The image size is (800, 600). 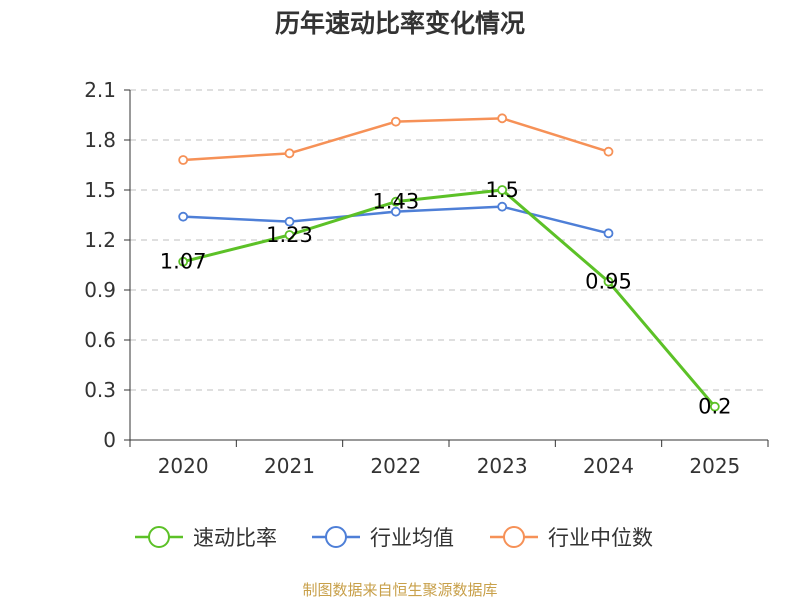 What do you see at coordinates (395, 466) in the screenshot?
I see `x-tick-label: 2022` at bounding box center [395, 466].